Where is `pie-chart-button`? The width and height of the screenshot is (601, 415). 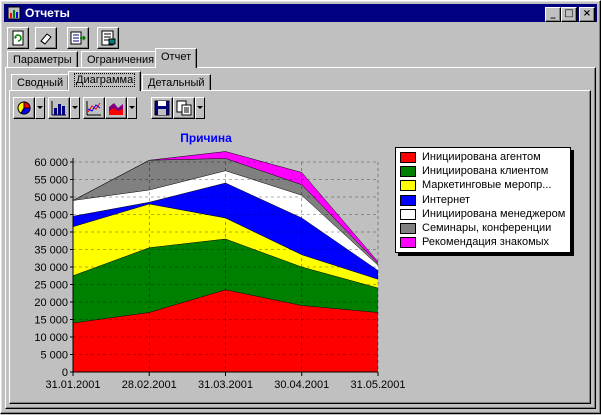
pie-chart-button is located at coordinates (24, 108).